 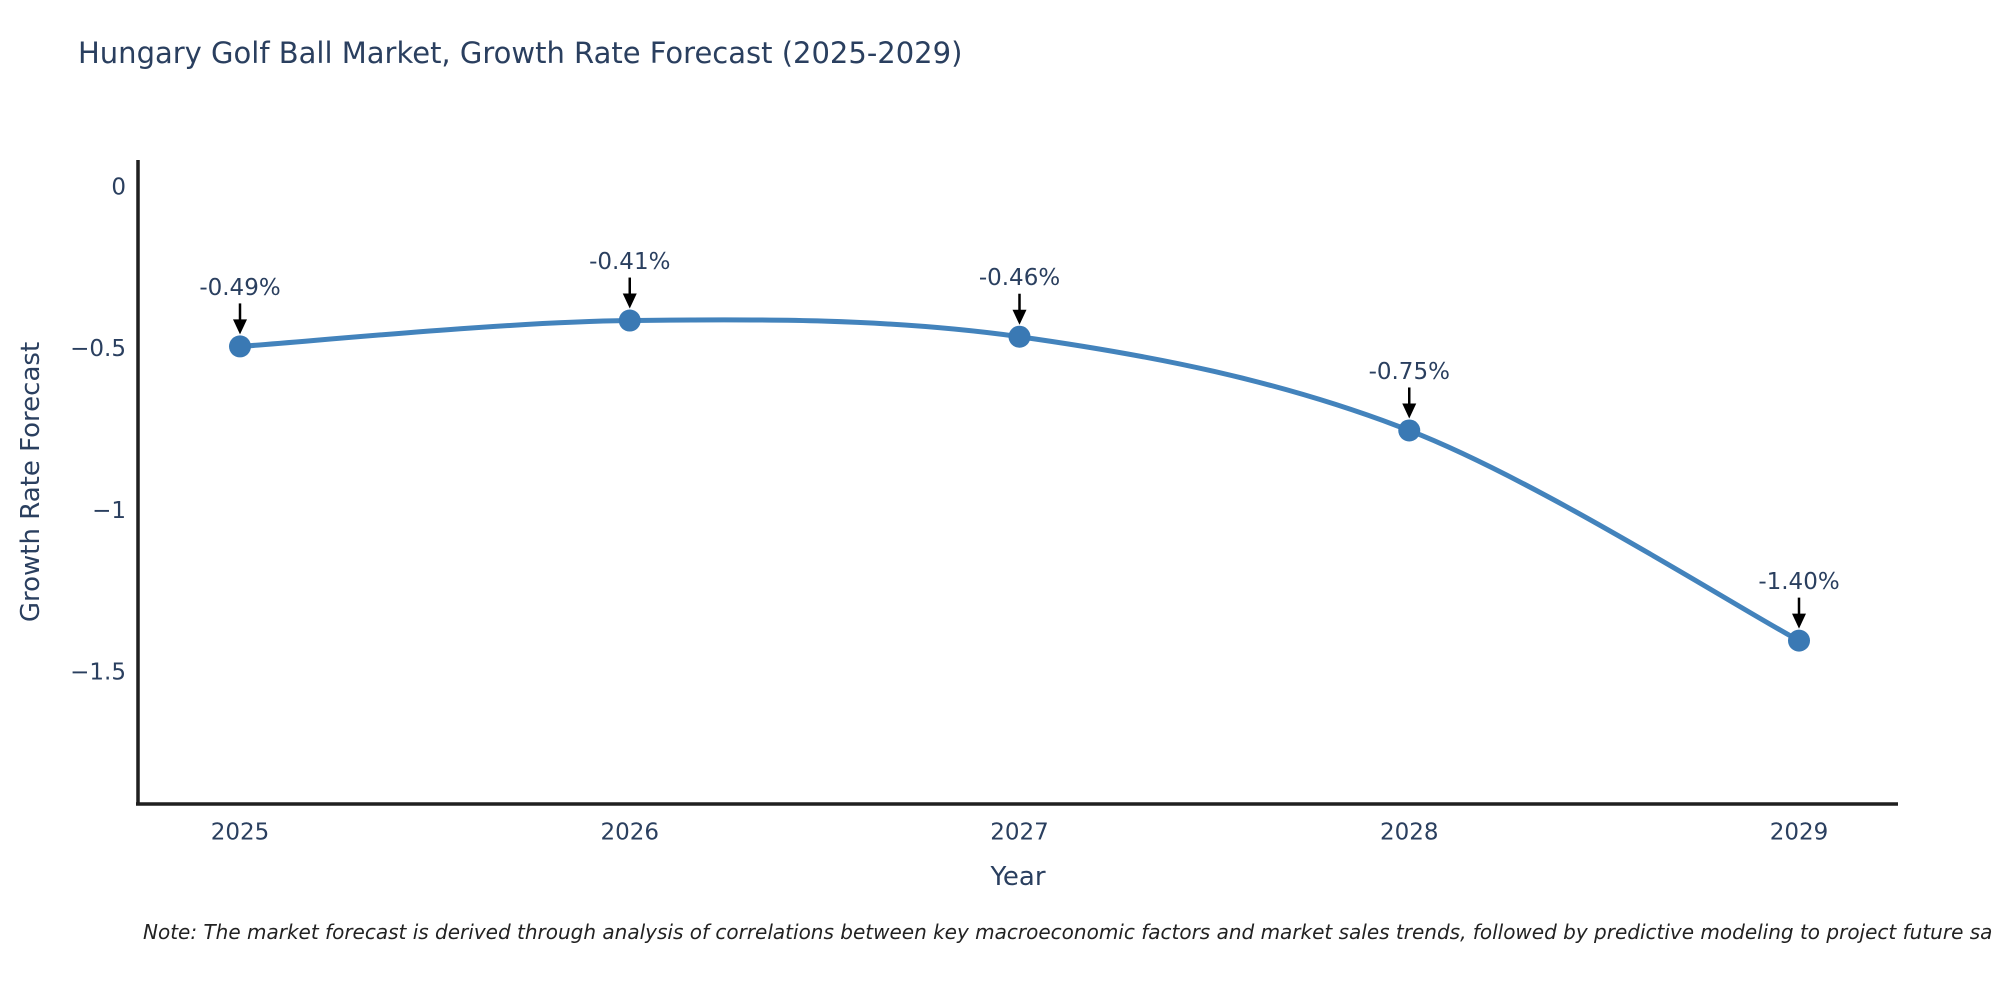 What do you see at coordinates (1409, 833) in the screenshot?
I see `x-tick-label: 2028` at bounding box center [1409, 833].